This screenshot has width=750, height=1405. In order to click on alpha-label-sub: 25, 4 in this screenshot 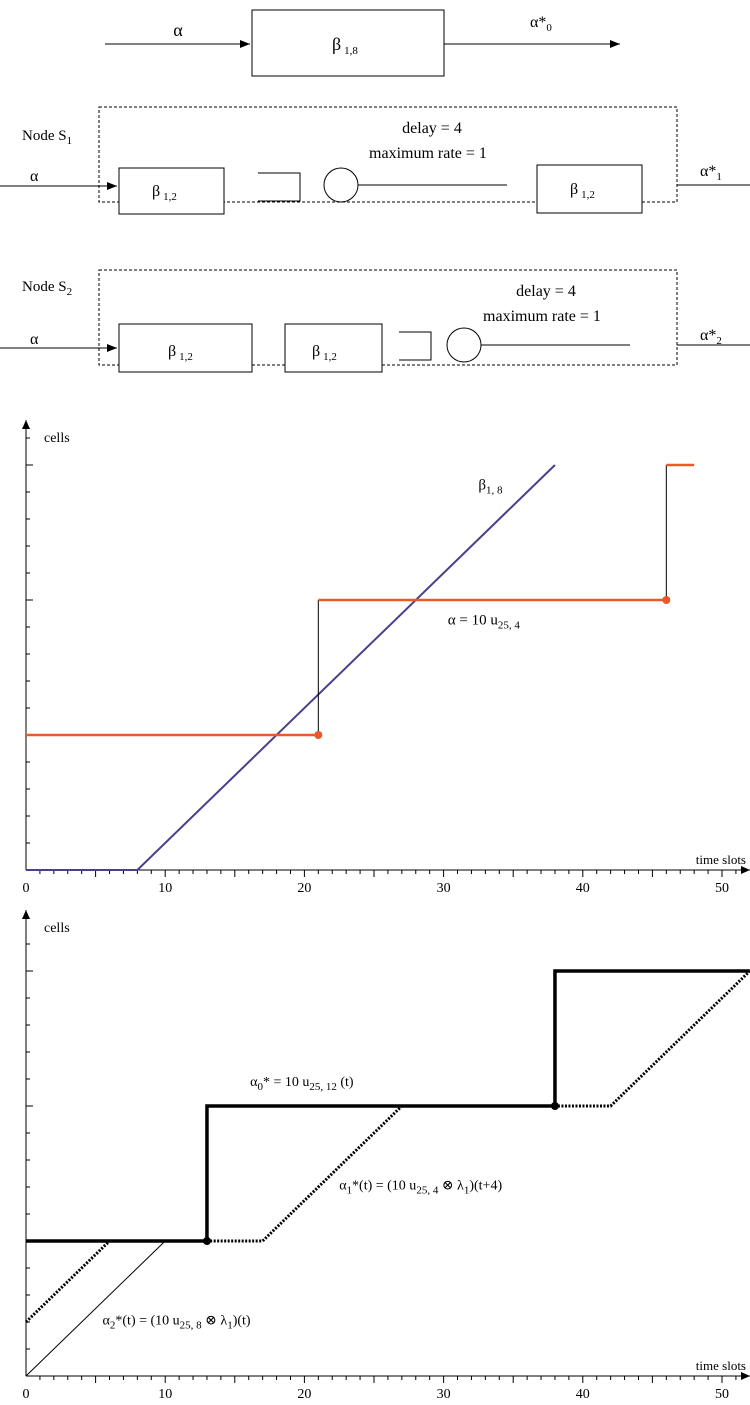, I will do `click(509, 625)`.